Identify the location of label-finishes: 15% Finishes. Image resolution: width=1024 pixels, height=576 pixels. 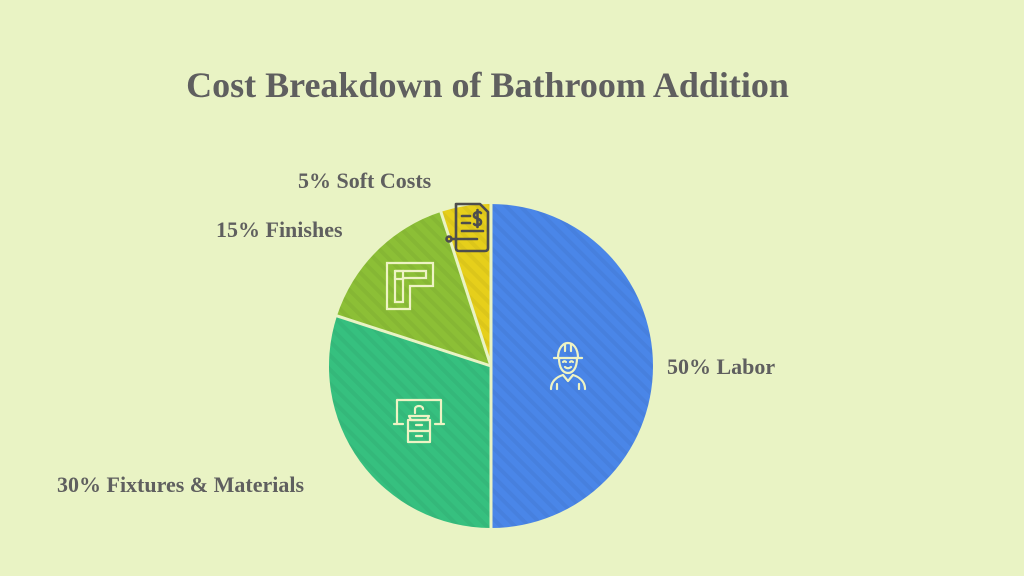
(279, 229).